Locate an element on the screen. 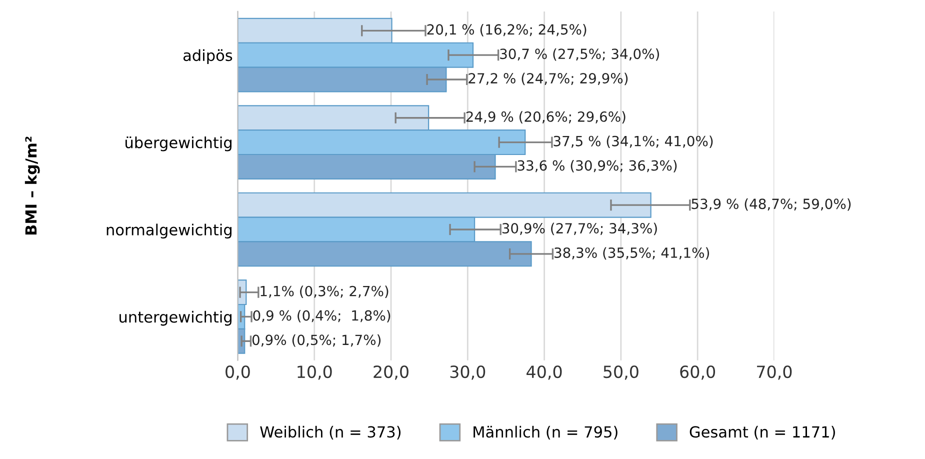 The image size is (925, 459). legend-label: Männlich (n = 795) is located at coordinates (546, 433).